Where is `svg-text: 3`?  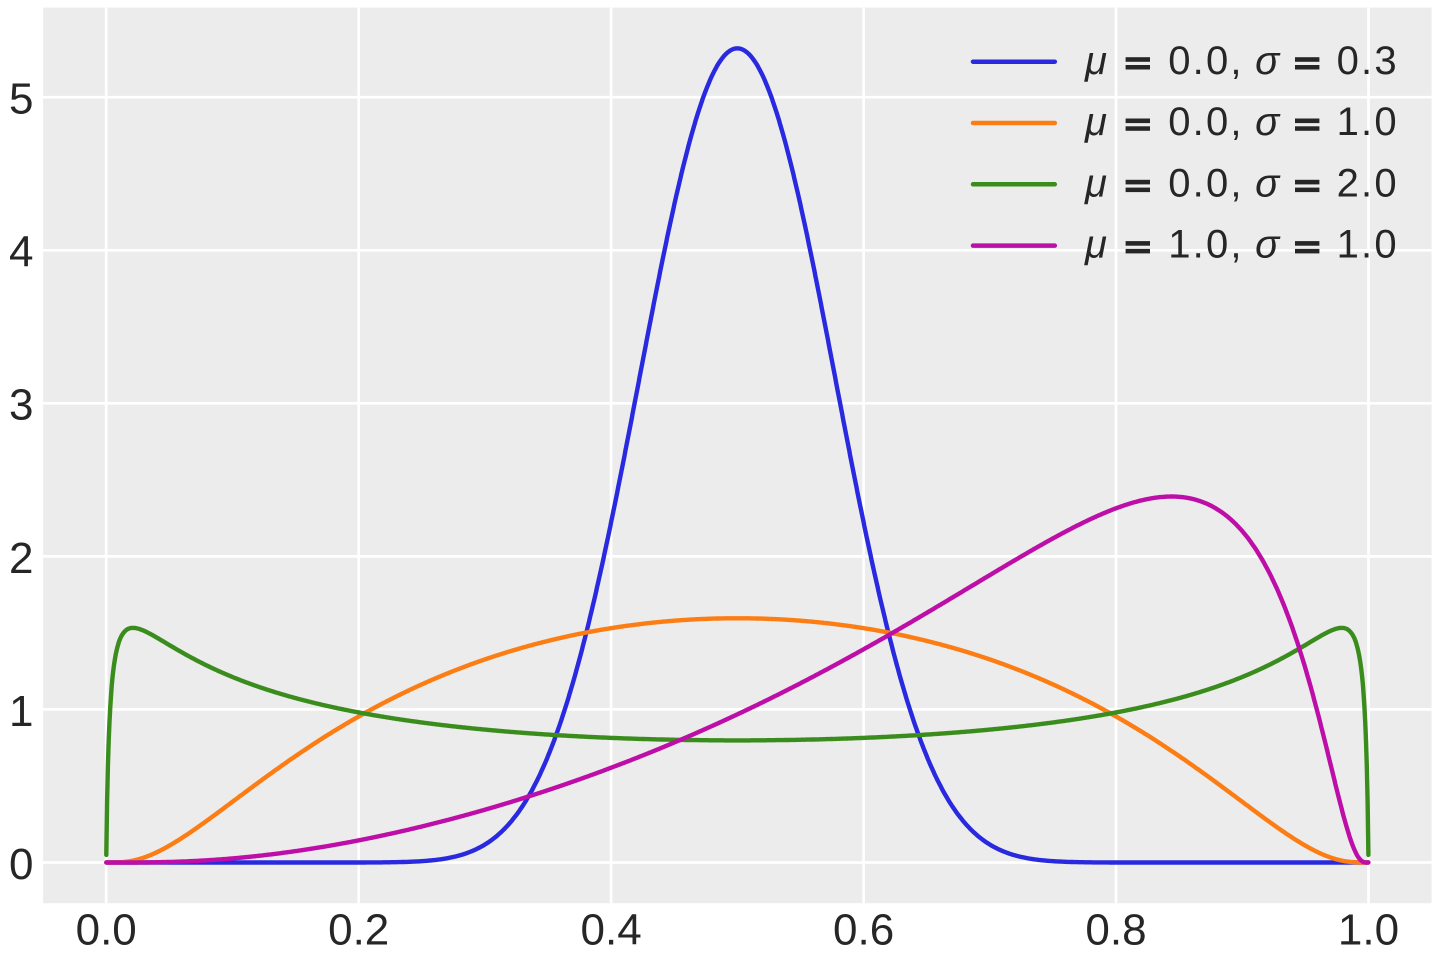
svg-text: 3 is located at coordinates (21, 405).